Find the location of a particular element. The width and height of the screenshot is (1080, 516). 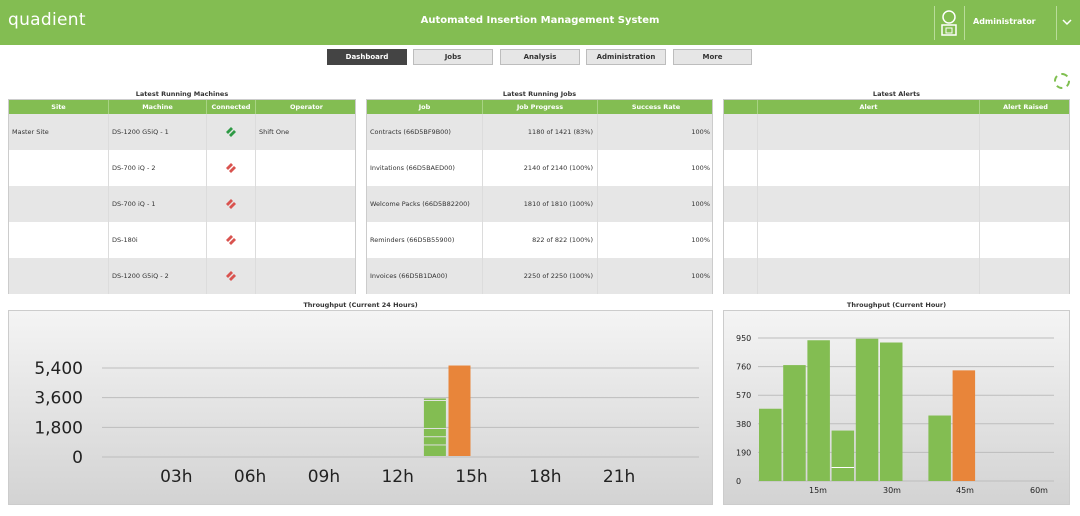

machine-row: DS-180i is located at coordinates (182, 240).